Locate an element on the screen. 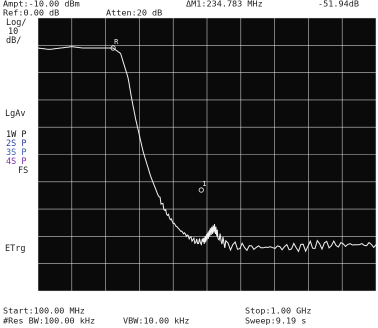 This screenshot has height=328, width=378. trace-2-status: 2S P is located at coordinates (16, 144).